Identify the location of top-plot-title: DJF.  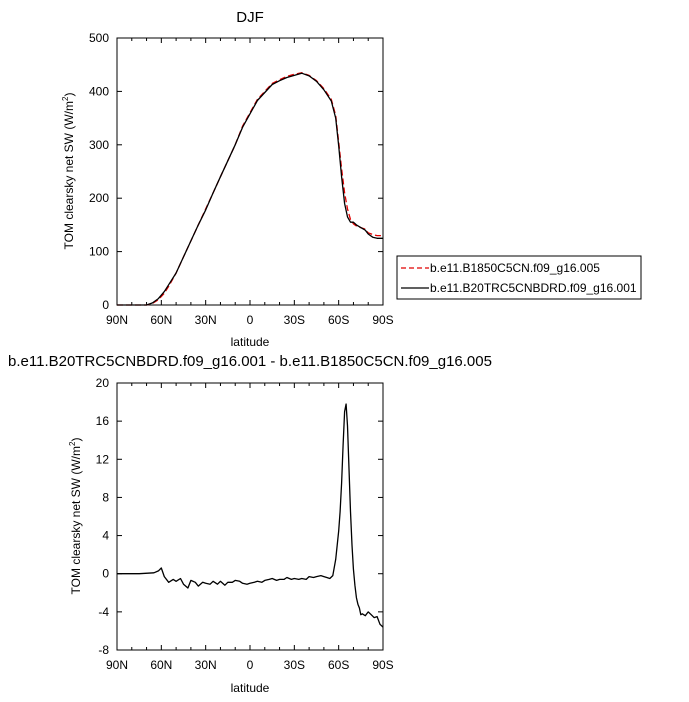
(250, 17).